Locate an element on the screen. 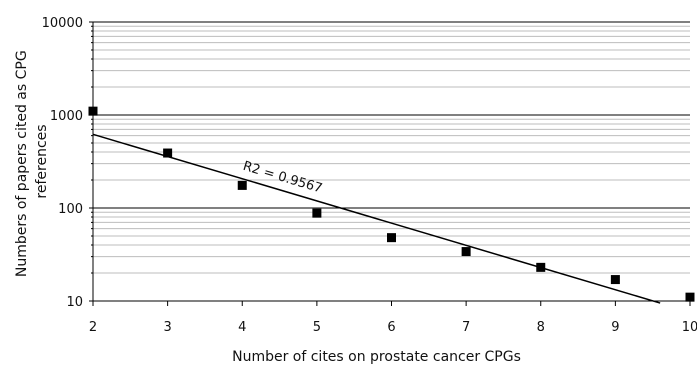  x-tick-label: 3 is located at coordinates (167, 327).